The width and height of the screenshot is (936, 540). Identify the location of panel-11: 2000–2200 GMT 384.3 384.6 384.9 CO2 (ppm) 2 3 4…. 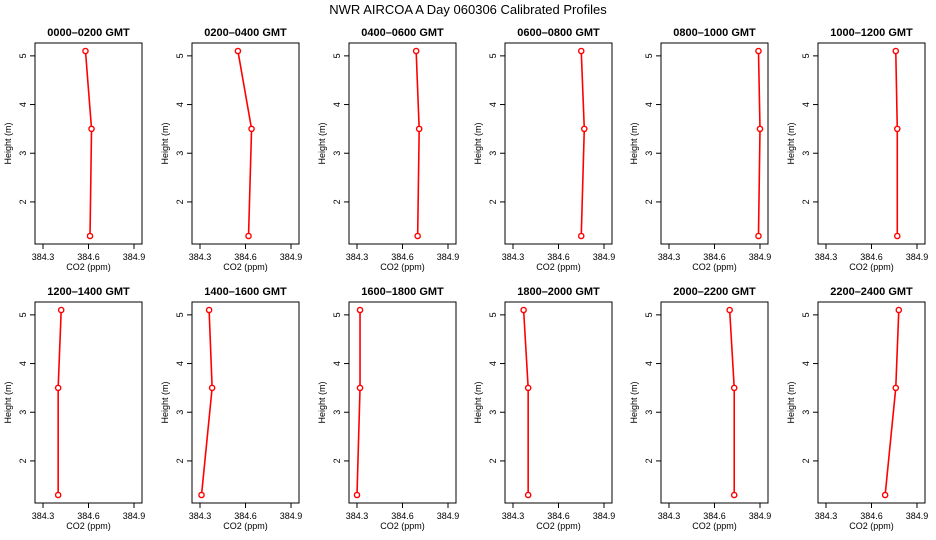
(700, 408).